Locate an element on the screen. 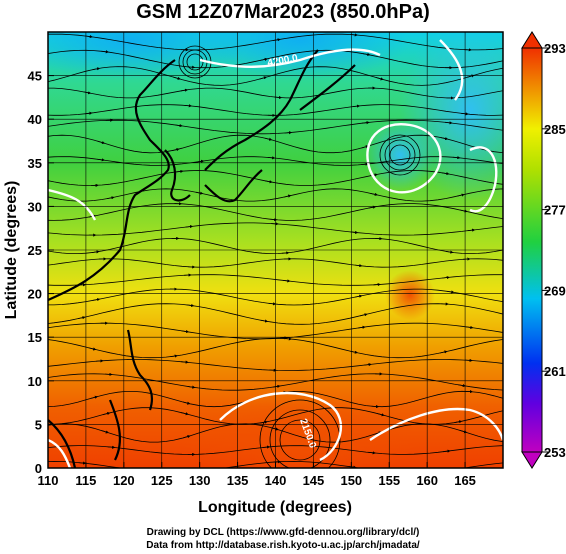 This screenshot has width=566, height=554. x-tick-label: 165 is located at coordinates (465, 480).